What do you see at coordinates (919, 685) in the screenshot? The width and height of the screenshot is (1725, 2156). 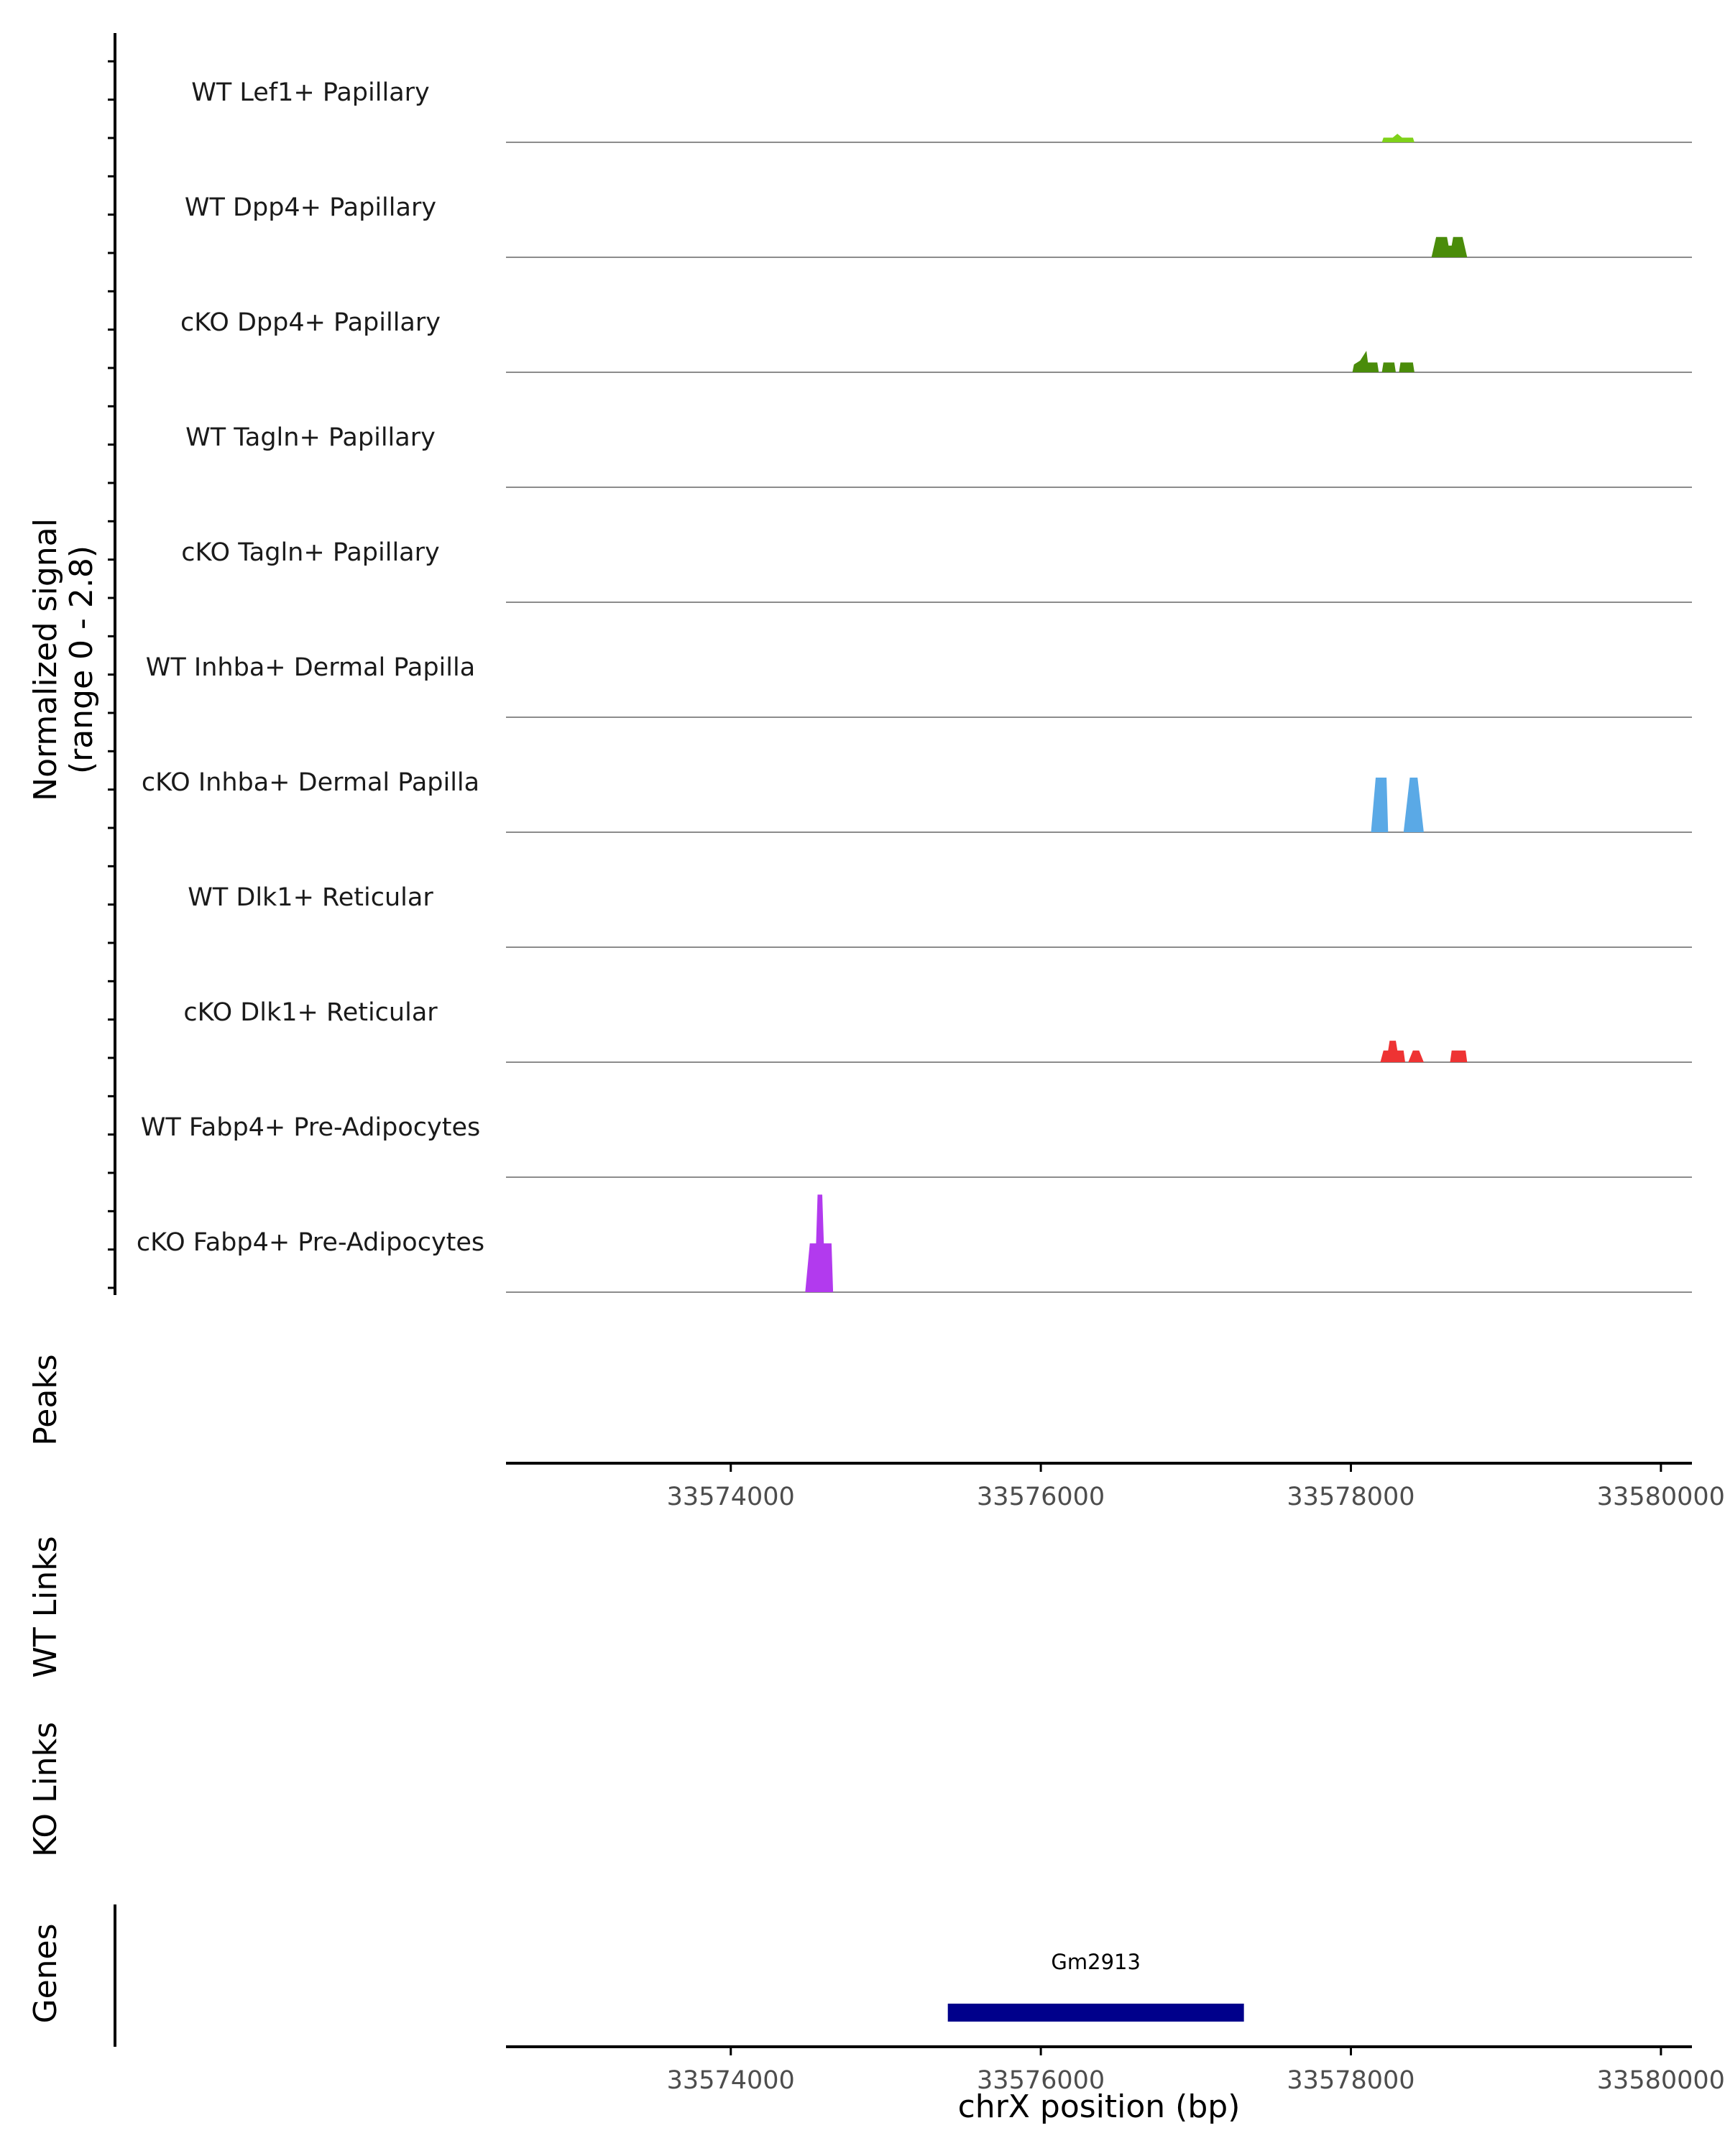 I see `signal-track: WT Inhba+ Dermal Papilla` at bounding box center [919, 685].